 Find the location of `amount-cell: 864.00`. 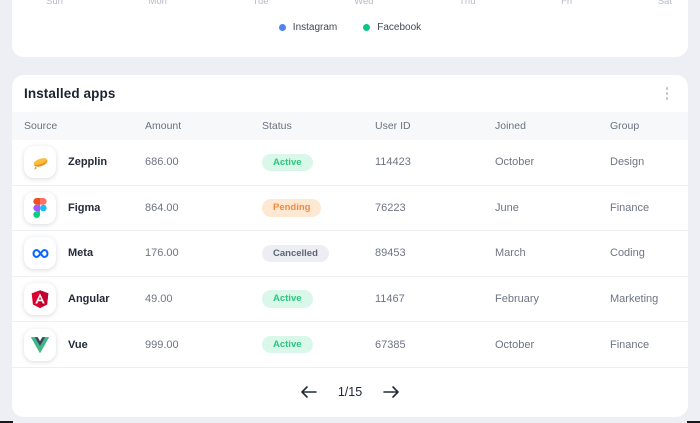

amount-cell: 864.00 is located at coordinates (162, 207).